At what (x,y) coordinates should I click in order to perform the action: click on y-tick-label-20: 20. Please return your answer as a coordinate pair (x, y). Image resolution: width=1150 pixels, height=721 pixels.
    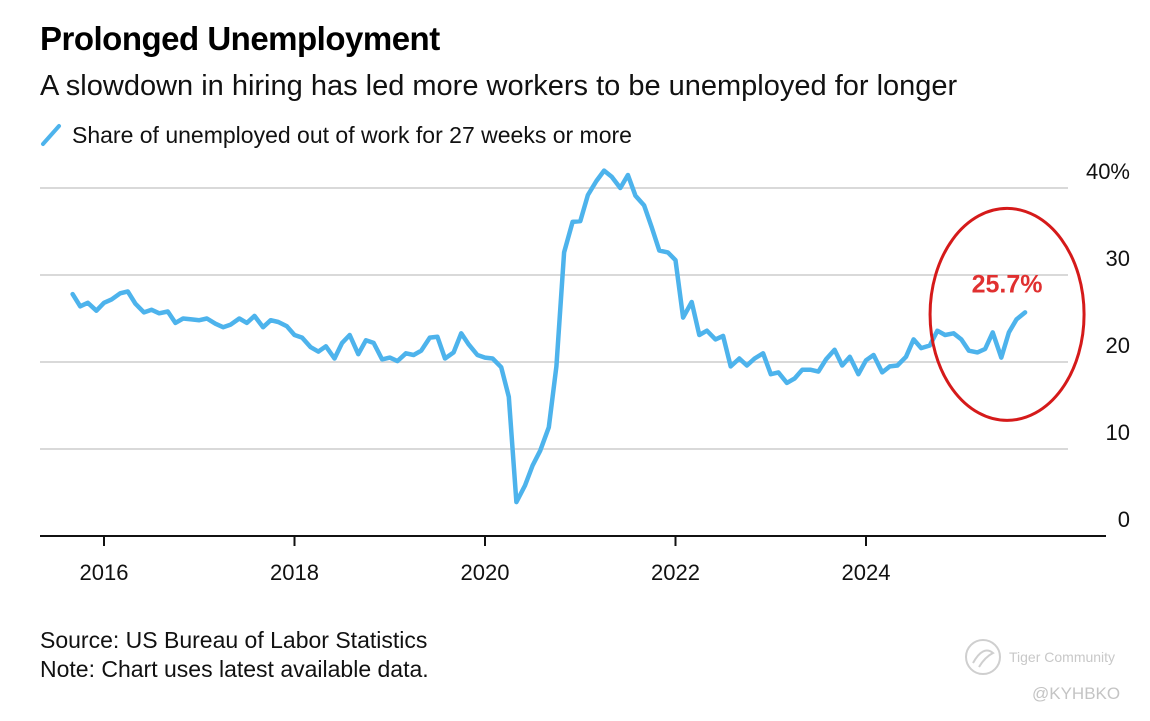
    Looking at the image, I should click on (1118, 345).